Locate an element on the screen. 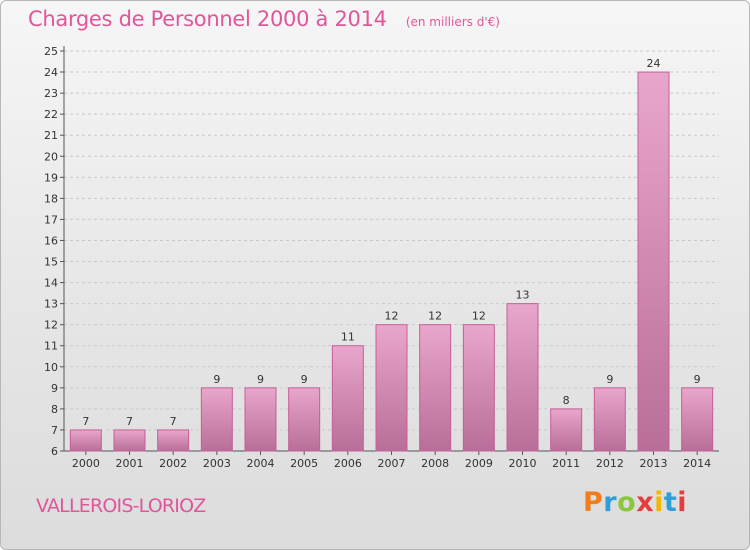 This screenshot has height=550, width=750. value-label: 24 is located at coordinates (654, 63).